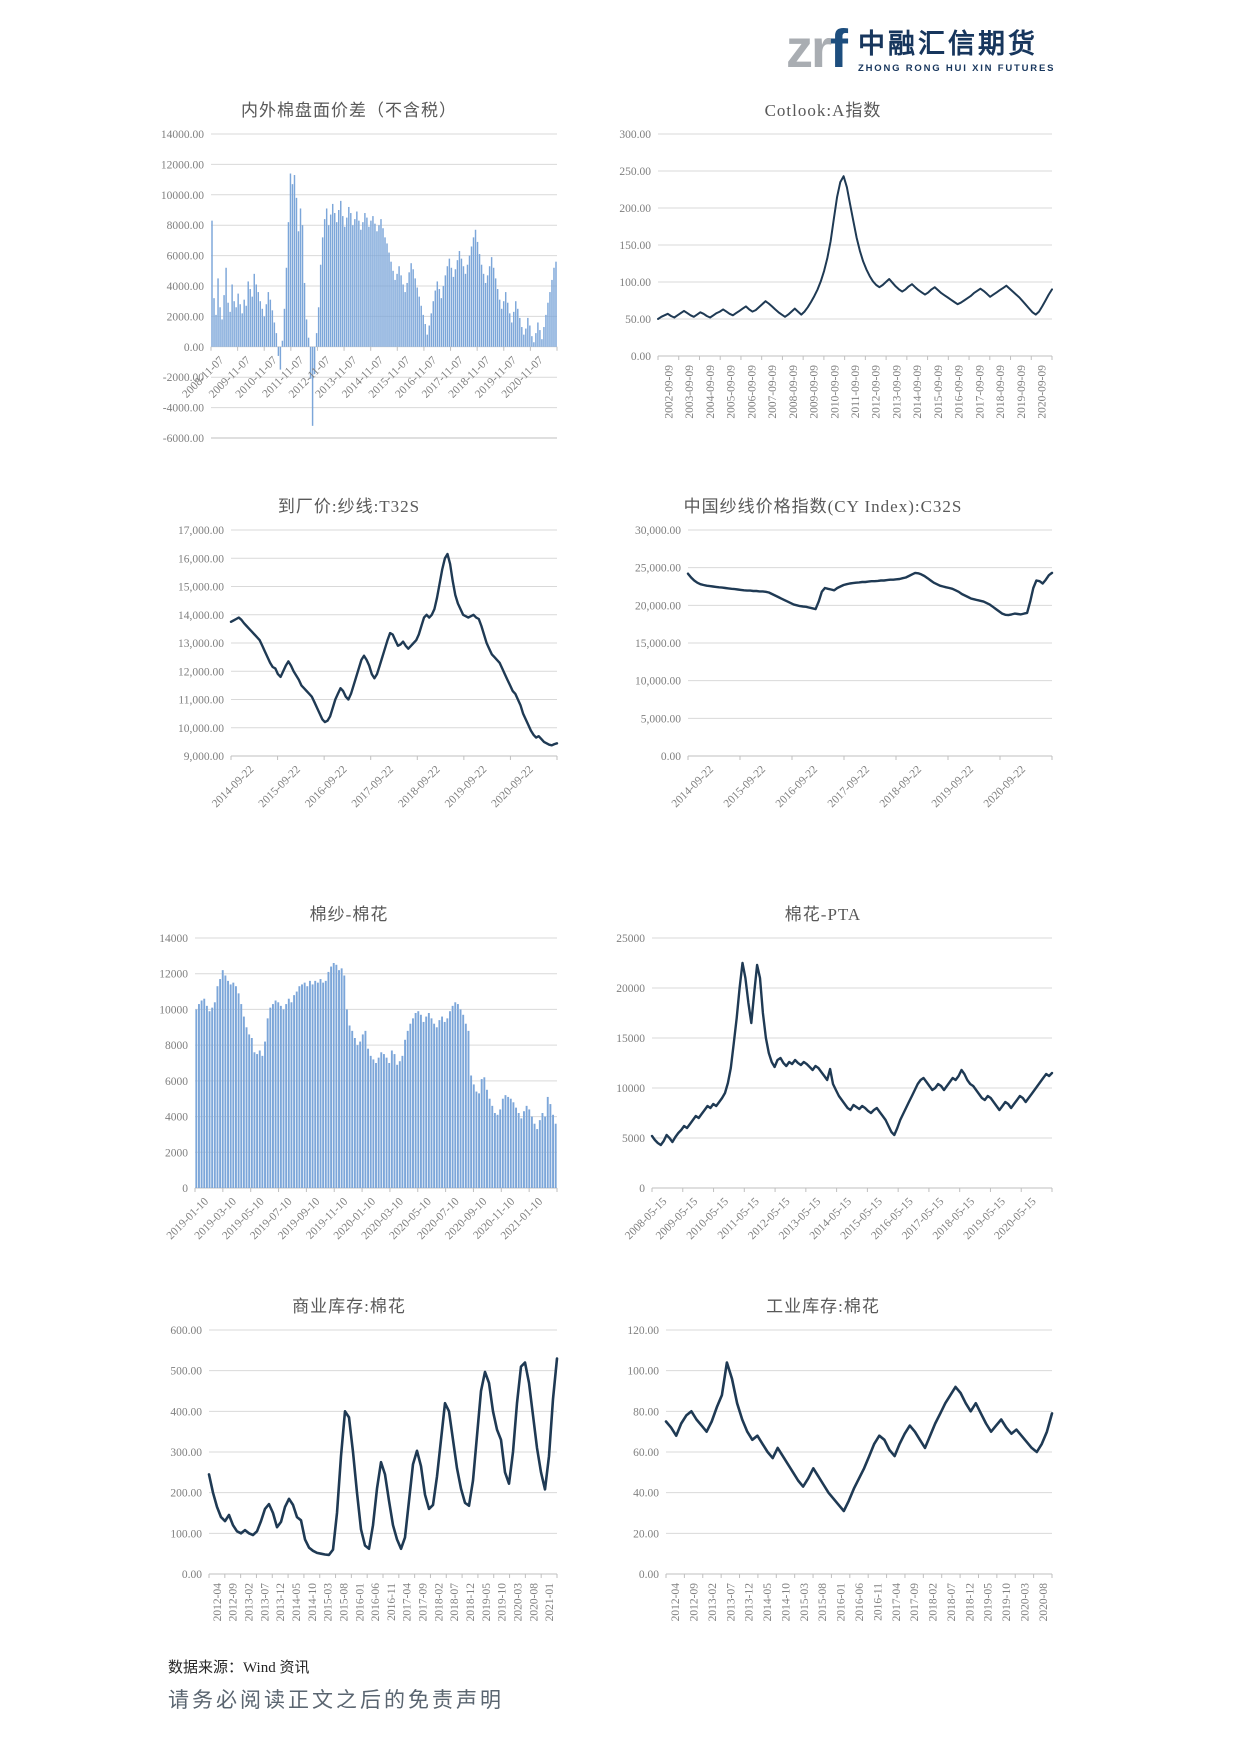  What do you see at coordinates (638, 320) in the screenshot?
I see `svg-text: 50.00` at bounding box center [638, 320].